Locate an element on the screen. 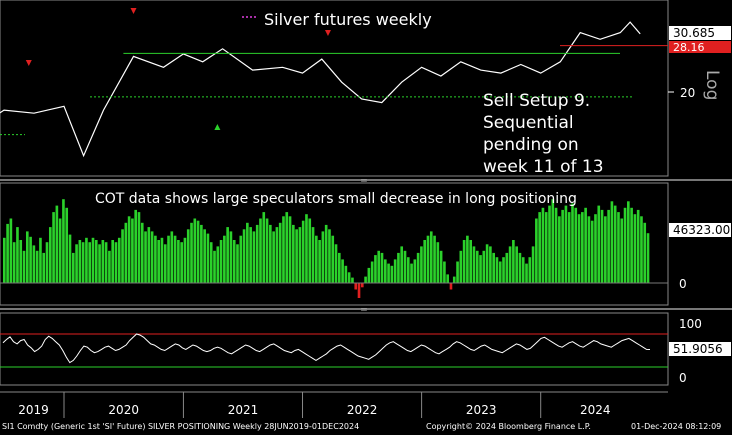  annotation-line-3: pending on is located at coordinates (531, 145).